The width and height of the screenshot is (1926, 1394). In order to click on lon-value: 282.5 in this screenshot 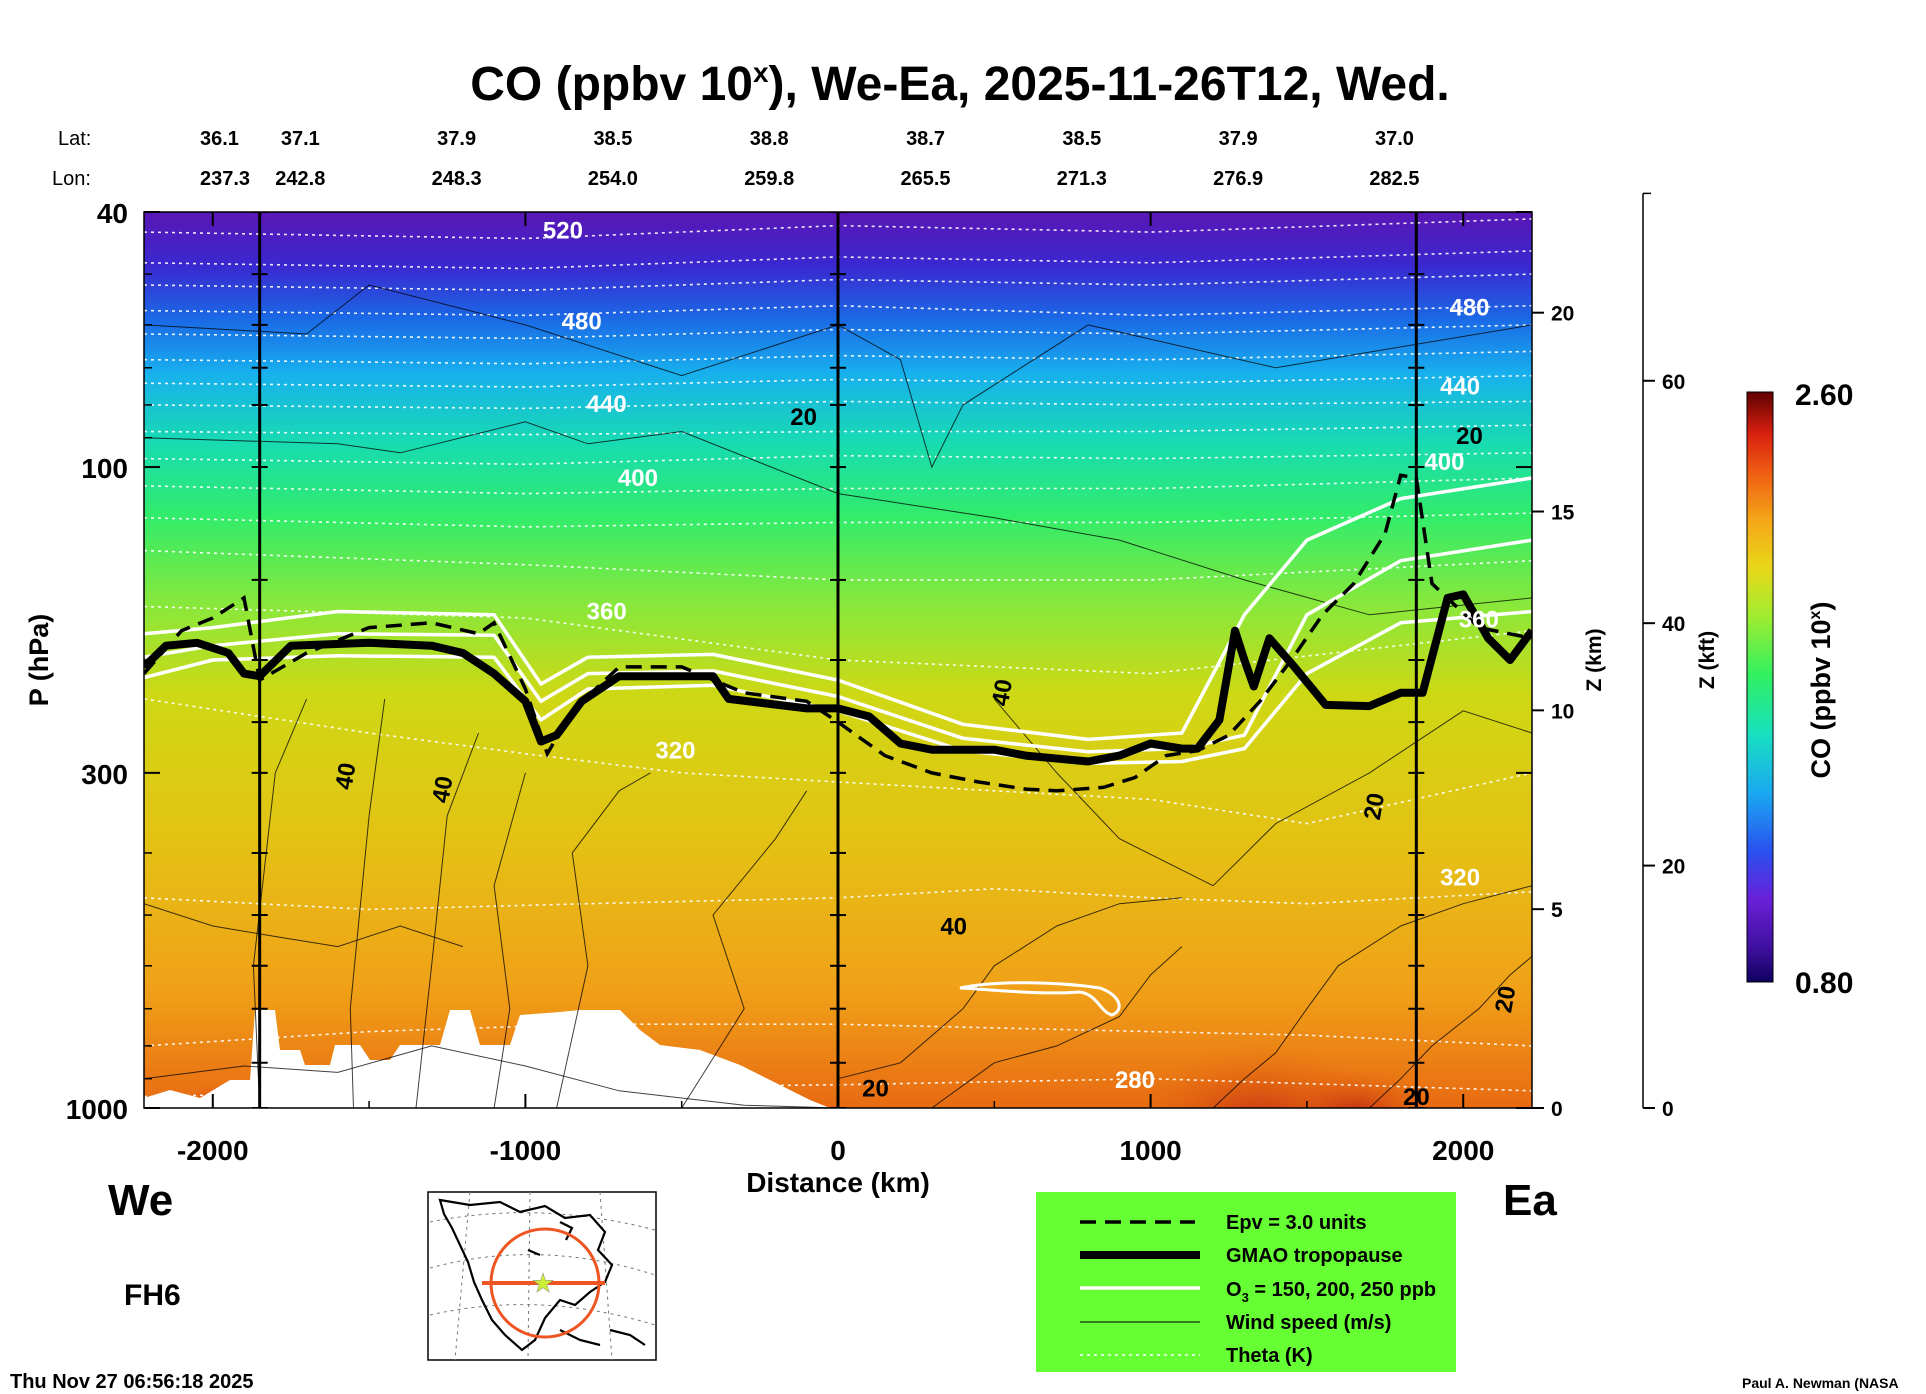, I will do `click(1394, 179)`.